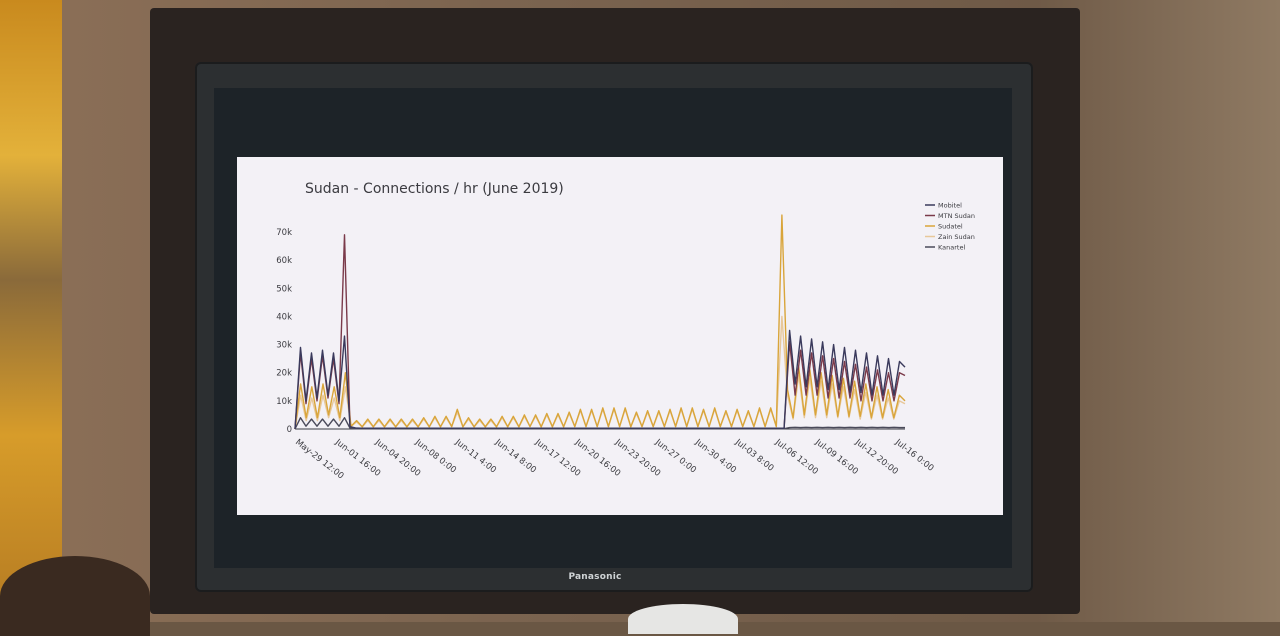 Image resolution: width=1280 pixels, height=636 pixels. Describe the element at coordinates (595, 577) in the screenshot. I see `tv-brand-logo: Panasonic` at that location.